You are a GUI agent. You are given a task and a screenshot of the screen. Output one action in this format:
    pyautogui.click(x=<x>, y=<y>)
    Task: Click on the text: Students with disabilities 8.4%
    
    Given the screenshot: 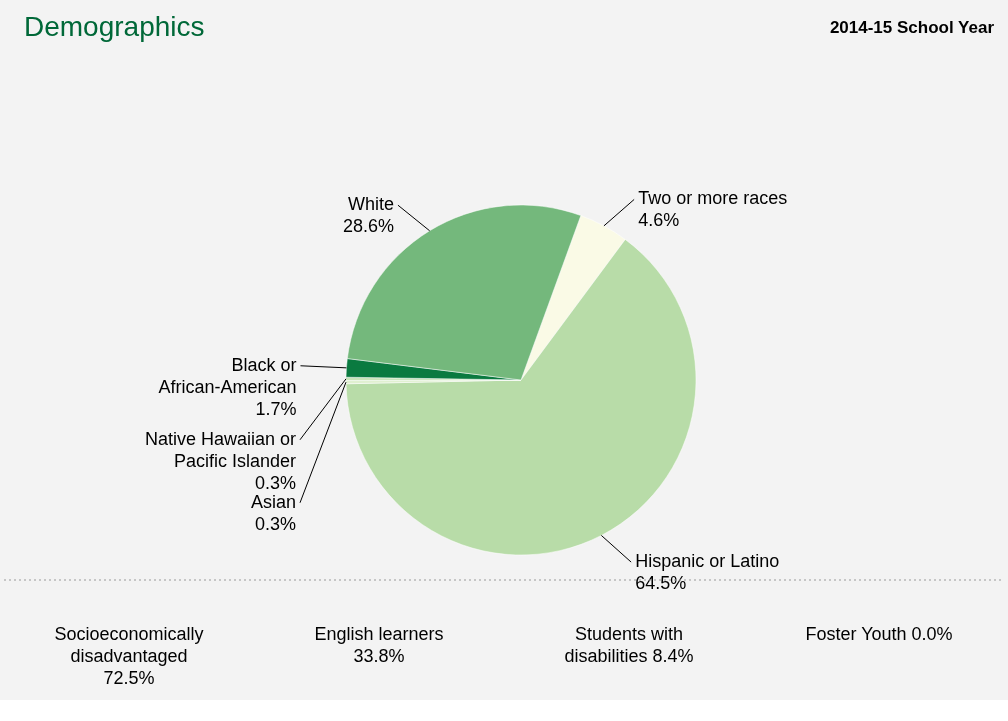 What is the action you would take?
    pyautogui.click(x=629, y=645)
    